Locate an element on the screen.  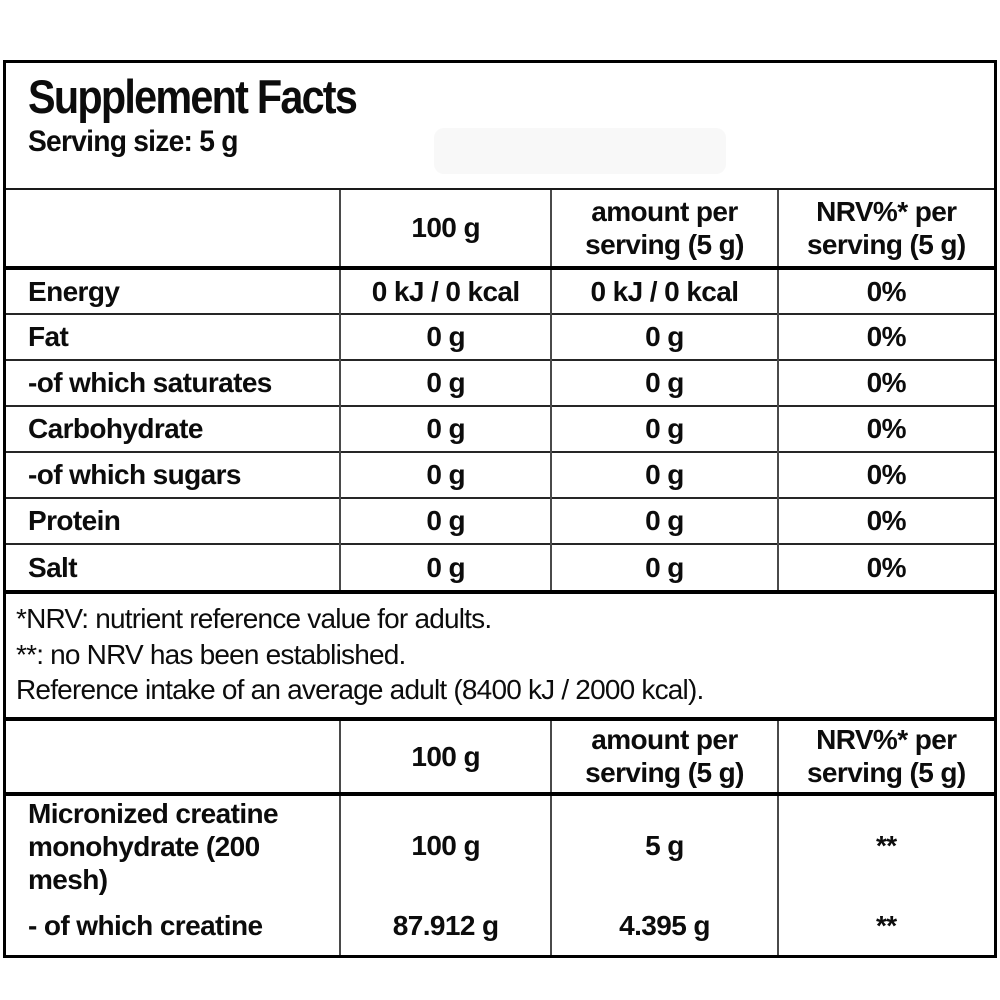
row-label: Fat is located at coordinates (173, 336).